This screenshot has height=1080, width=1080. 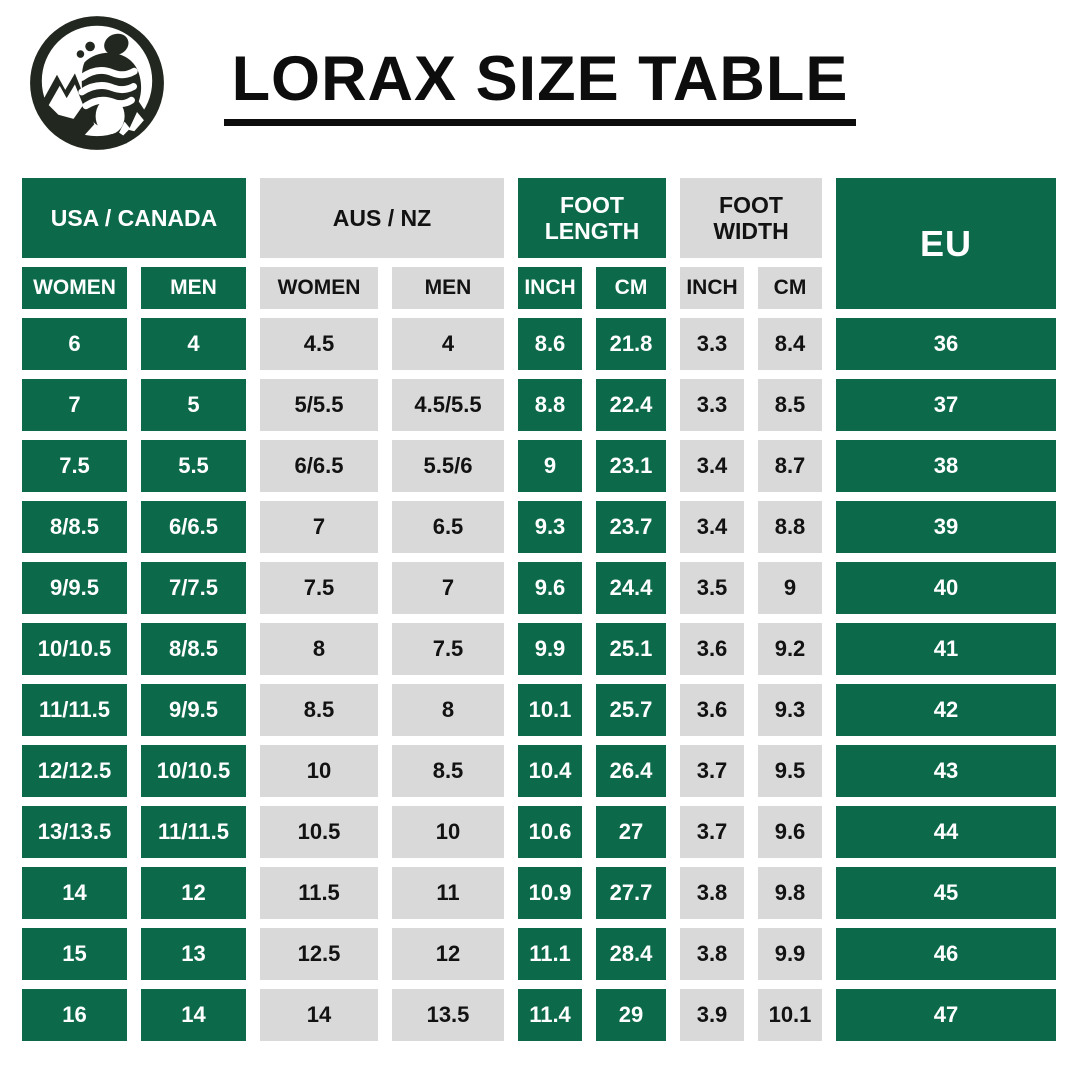 I want to click on size-cell: 29, so click(x=631, y=1015).